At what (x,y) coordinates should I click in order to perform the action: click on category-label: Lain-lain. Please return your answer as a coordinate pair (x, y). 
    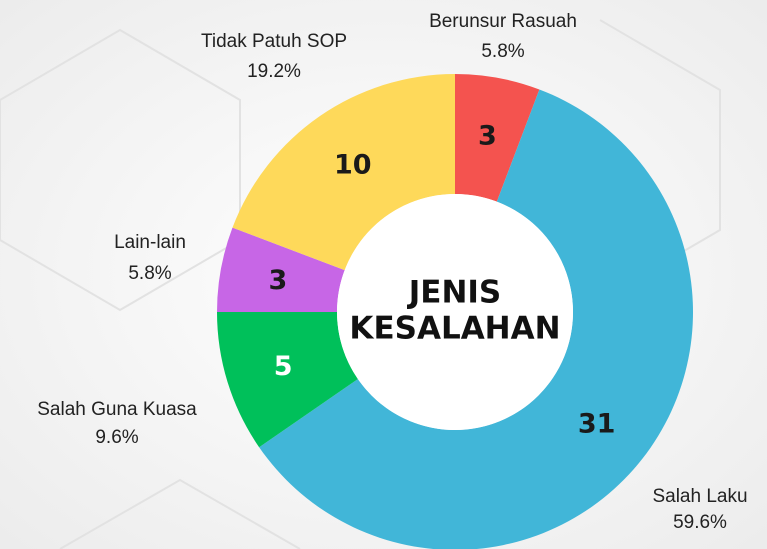
    Looking at the image, I should click on (150, 242).